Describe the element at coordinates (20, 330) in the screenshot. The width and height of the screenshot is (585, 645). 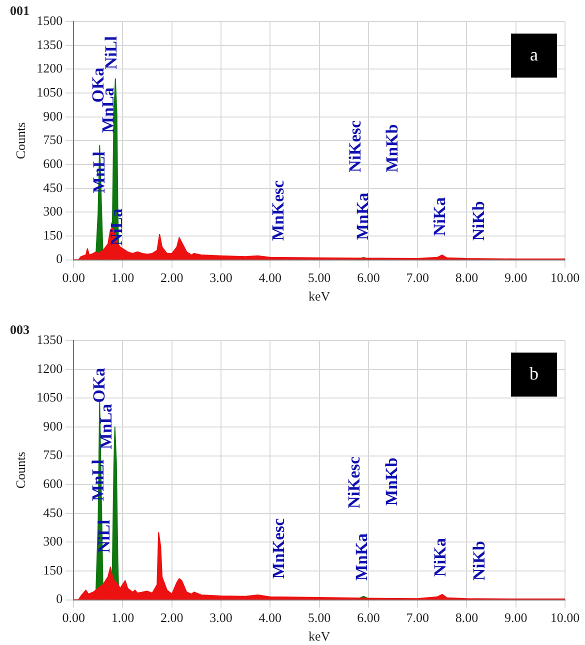
I see `chart-title: 003` at that location.